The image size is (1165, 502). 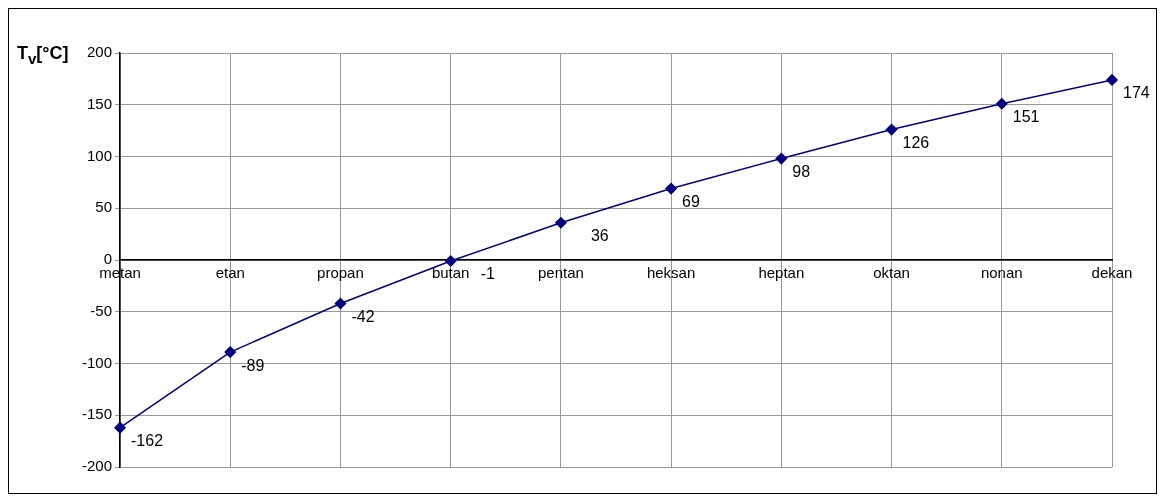 What do you see at coordinates (1001, 273) in the screenshot?
I see `x-tick-label: nonan` at bounding box center [1001, 273].